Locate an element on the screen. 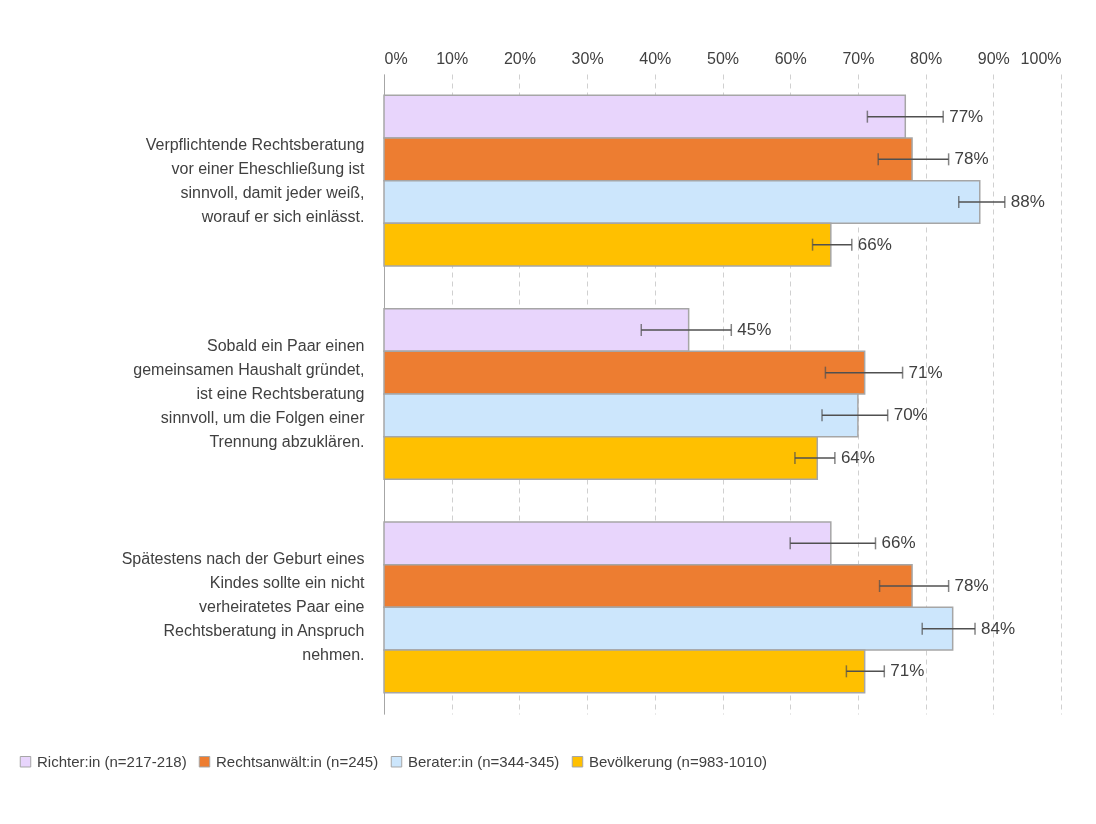  x-tick-label: 50% is located at coordinates (723, 58).